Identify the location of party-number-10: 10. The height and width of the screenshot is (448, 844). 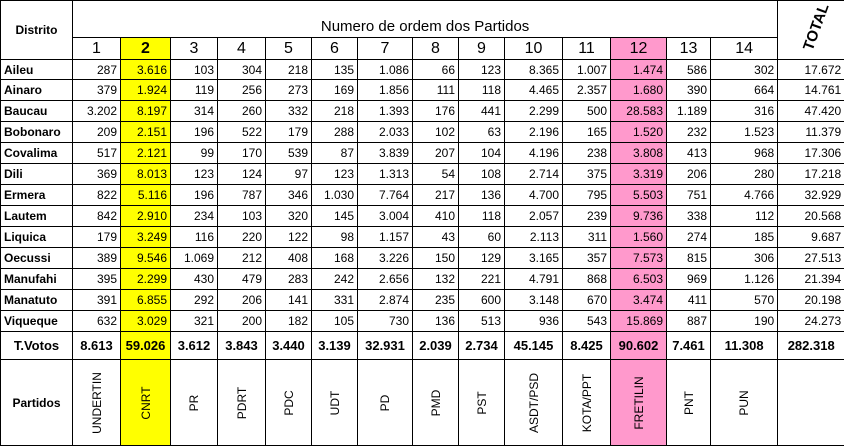
(533, 48).